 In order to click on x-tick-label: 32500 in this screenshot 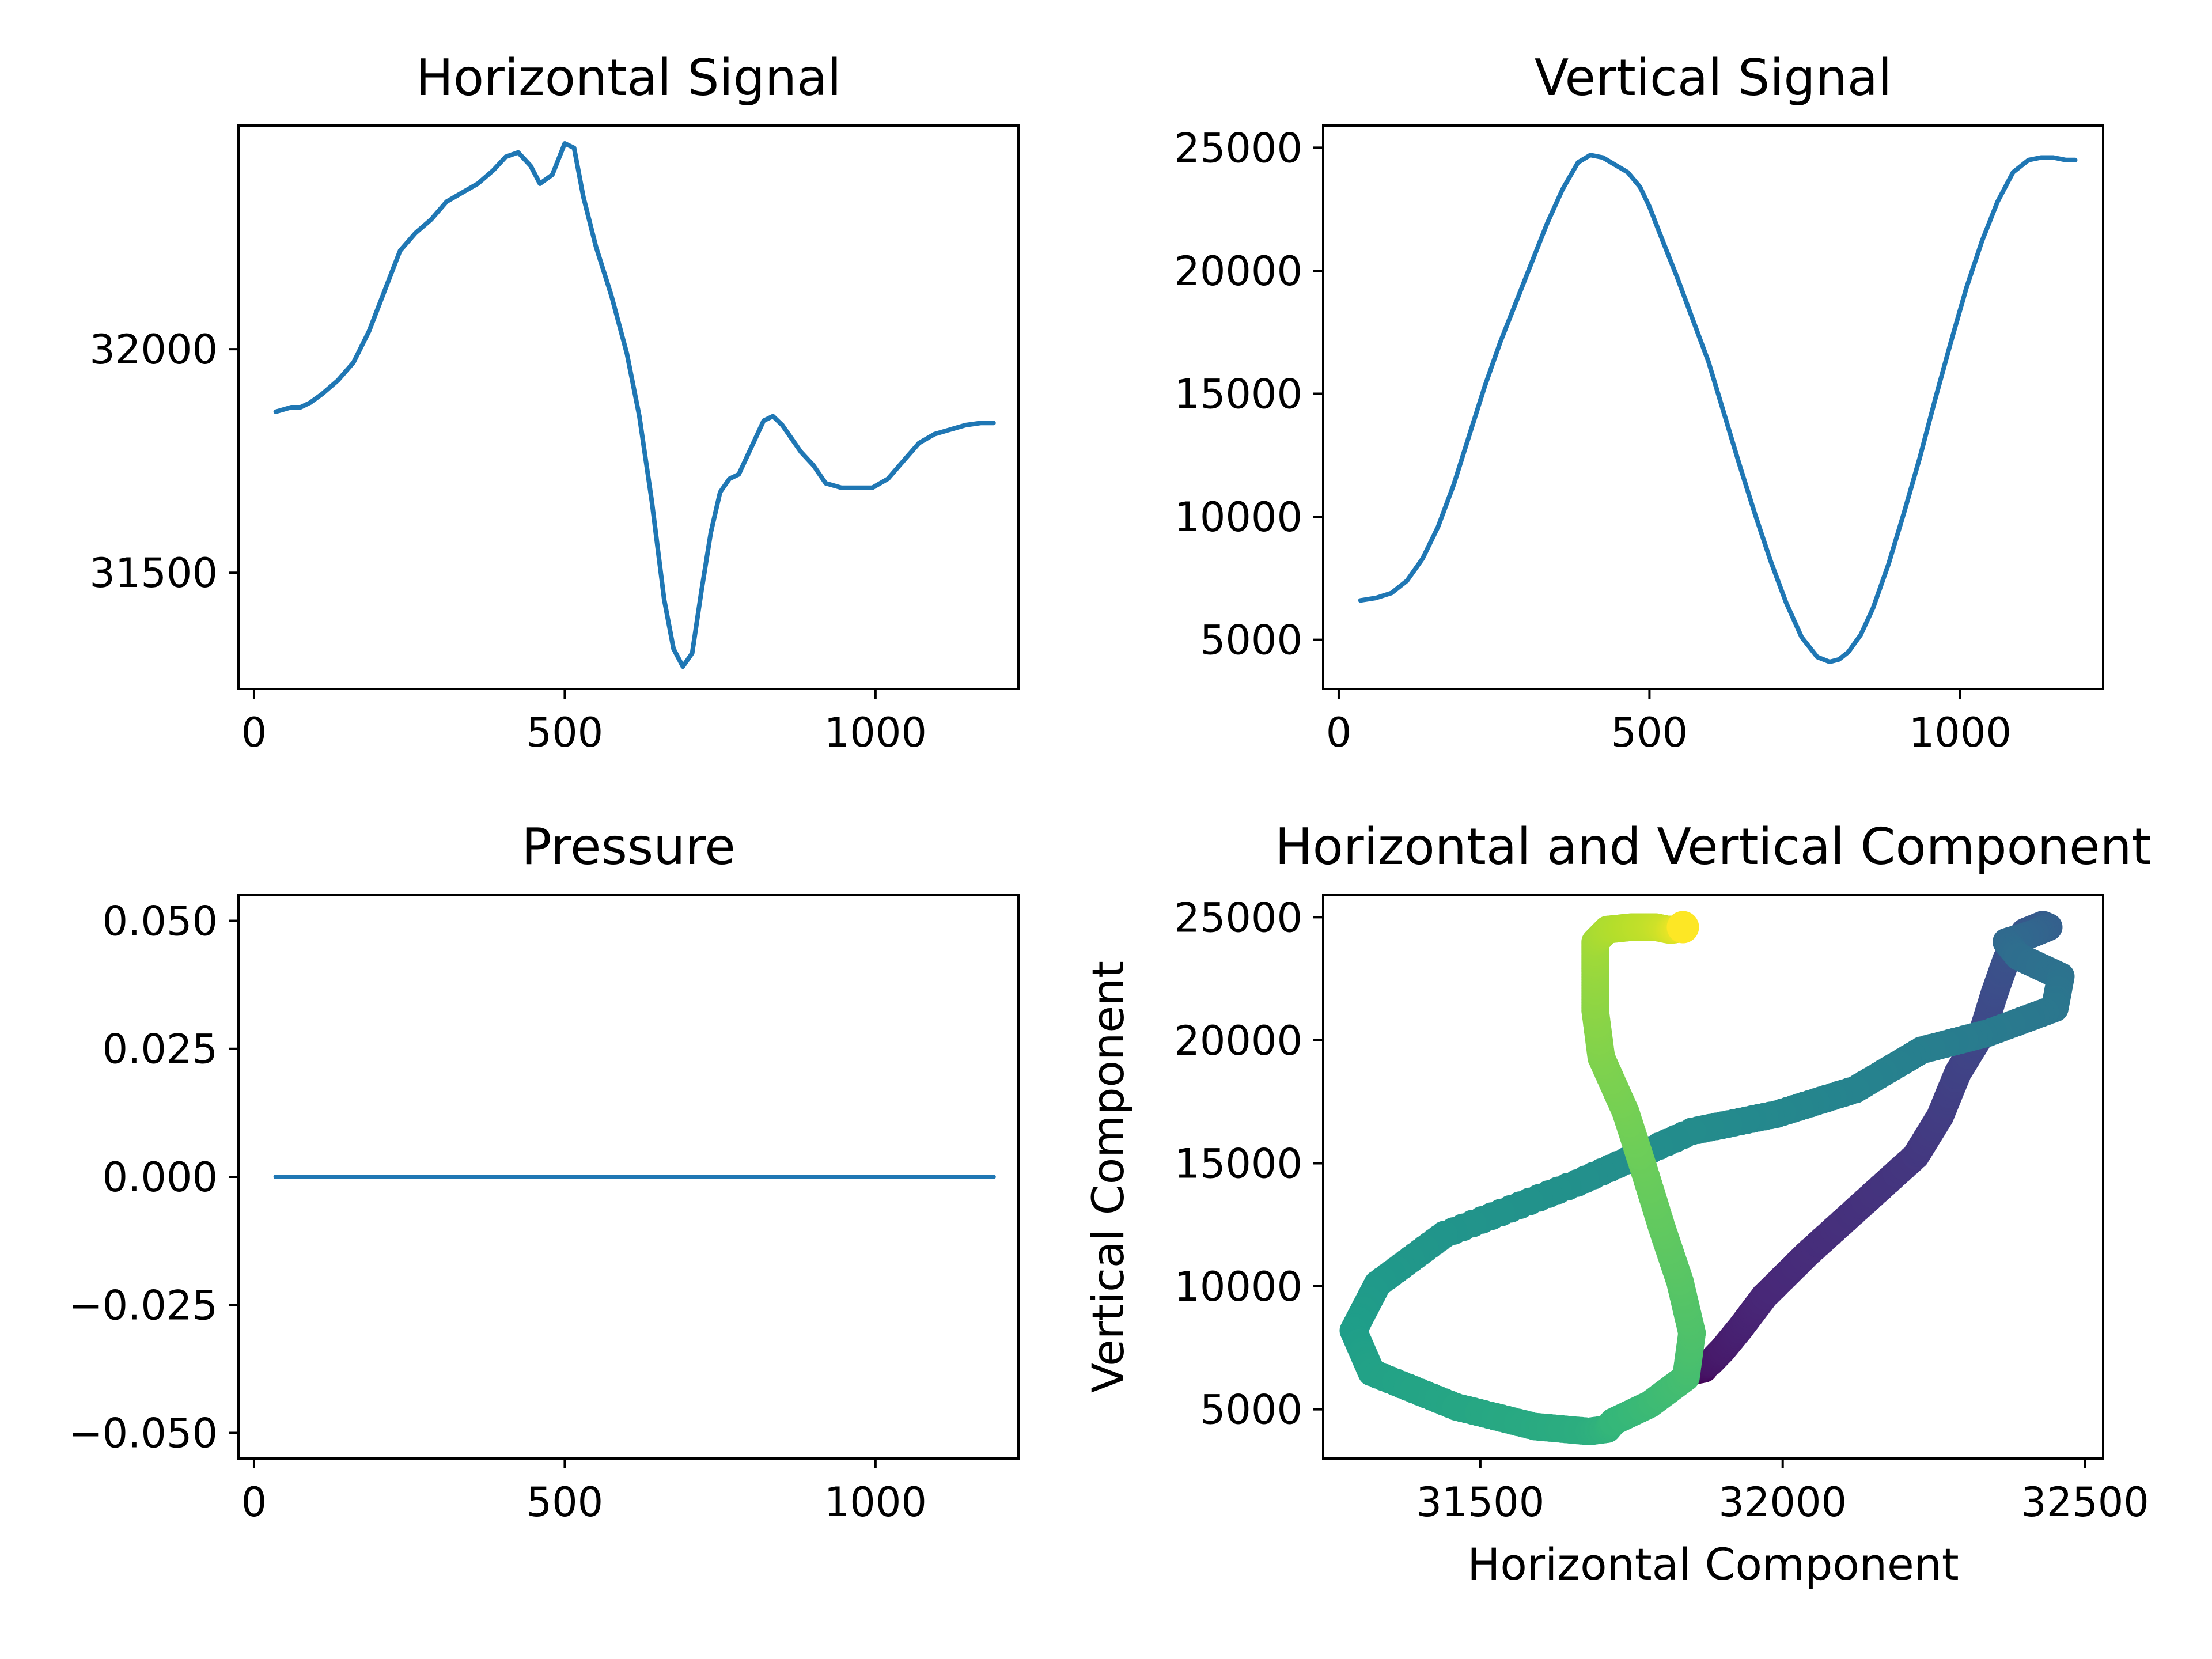, I will do `click(2085, 1502)`.